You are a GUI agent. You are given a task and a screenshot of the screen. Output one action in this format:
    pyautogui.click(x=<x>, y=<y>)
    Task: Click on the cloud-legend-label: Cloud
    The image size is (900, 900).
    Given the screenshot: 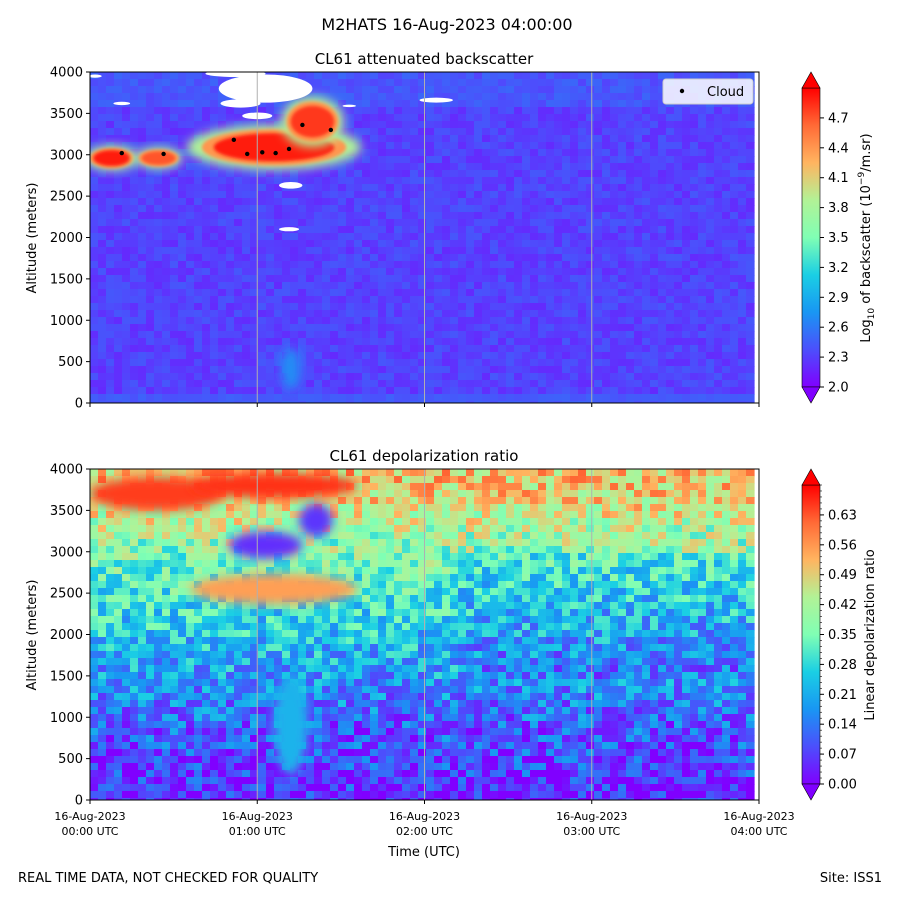 What is the action you would take?
    pyautogui.click(x=725, y=92)
    